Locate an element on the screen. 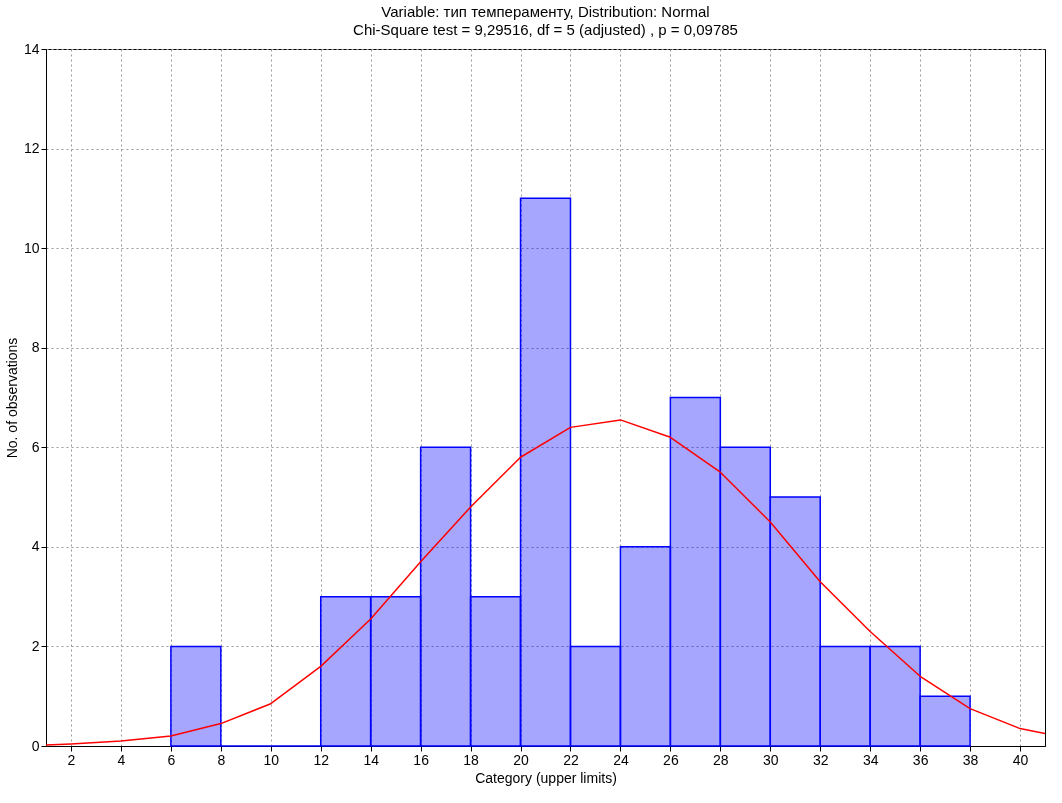 Image resolution: width=1062 pixels, height=803 pixels. y-tick-label: 14 is located at coordinates (31, 48).